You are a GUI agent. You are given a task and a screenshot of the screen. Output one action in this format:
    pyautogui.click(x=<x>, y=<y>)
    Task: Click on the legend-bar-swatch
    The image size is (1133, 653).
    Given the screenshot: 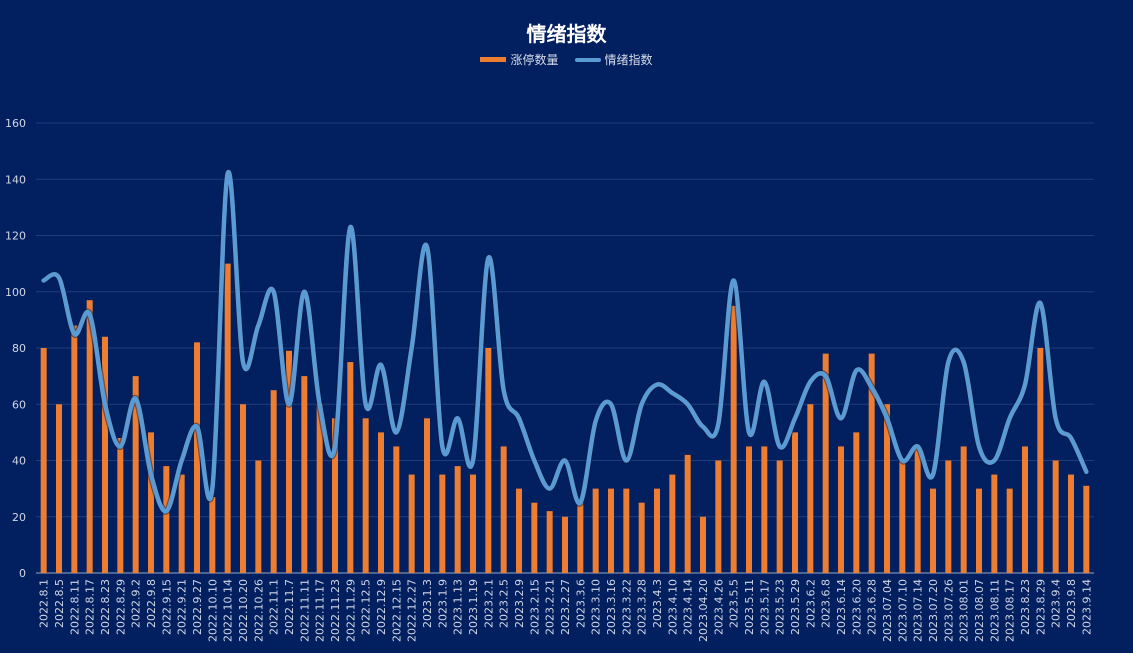 What is the action you would take?
    pyautogui.click(x=493, y=59)
    